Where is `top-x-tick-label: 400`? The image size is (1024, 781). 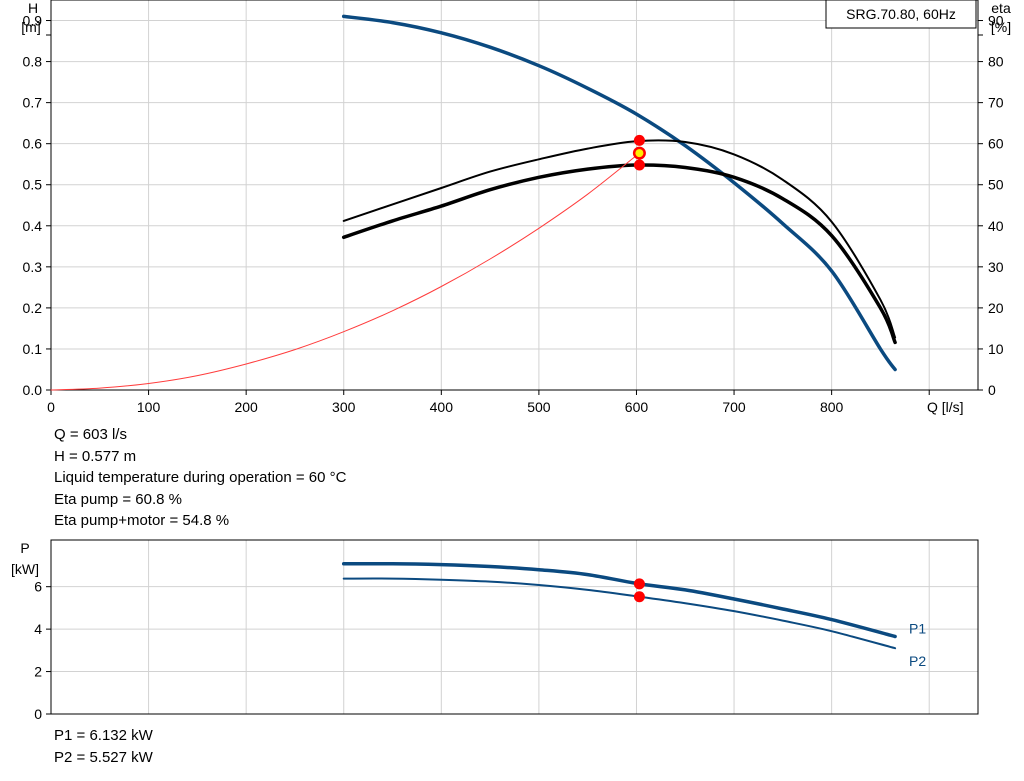
top-x-tick-label: 400 is located at coordinates (442, 407).